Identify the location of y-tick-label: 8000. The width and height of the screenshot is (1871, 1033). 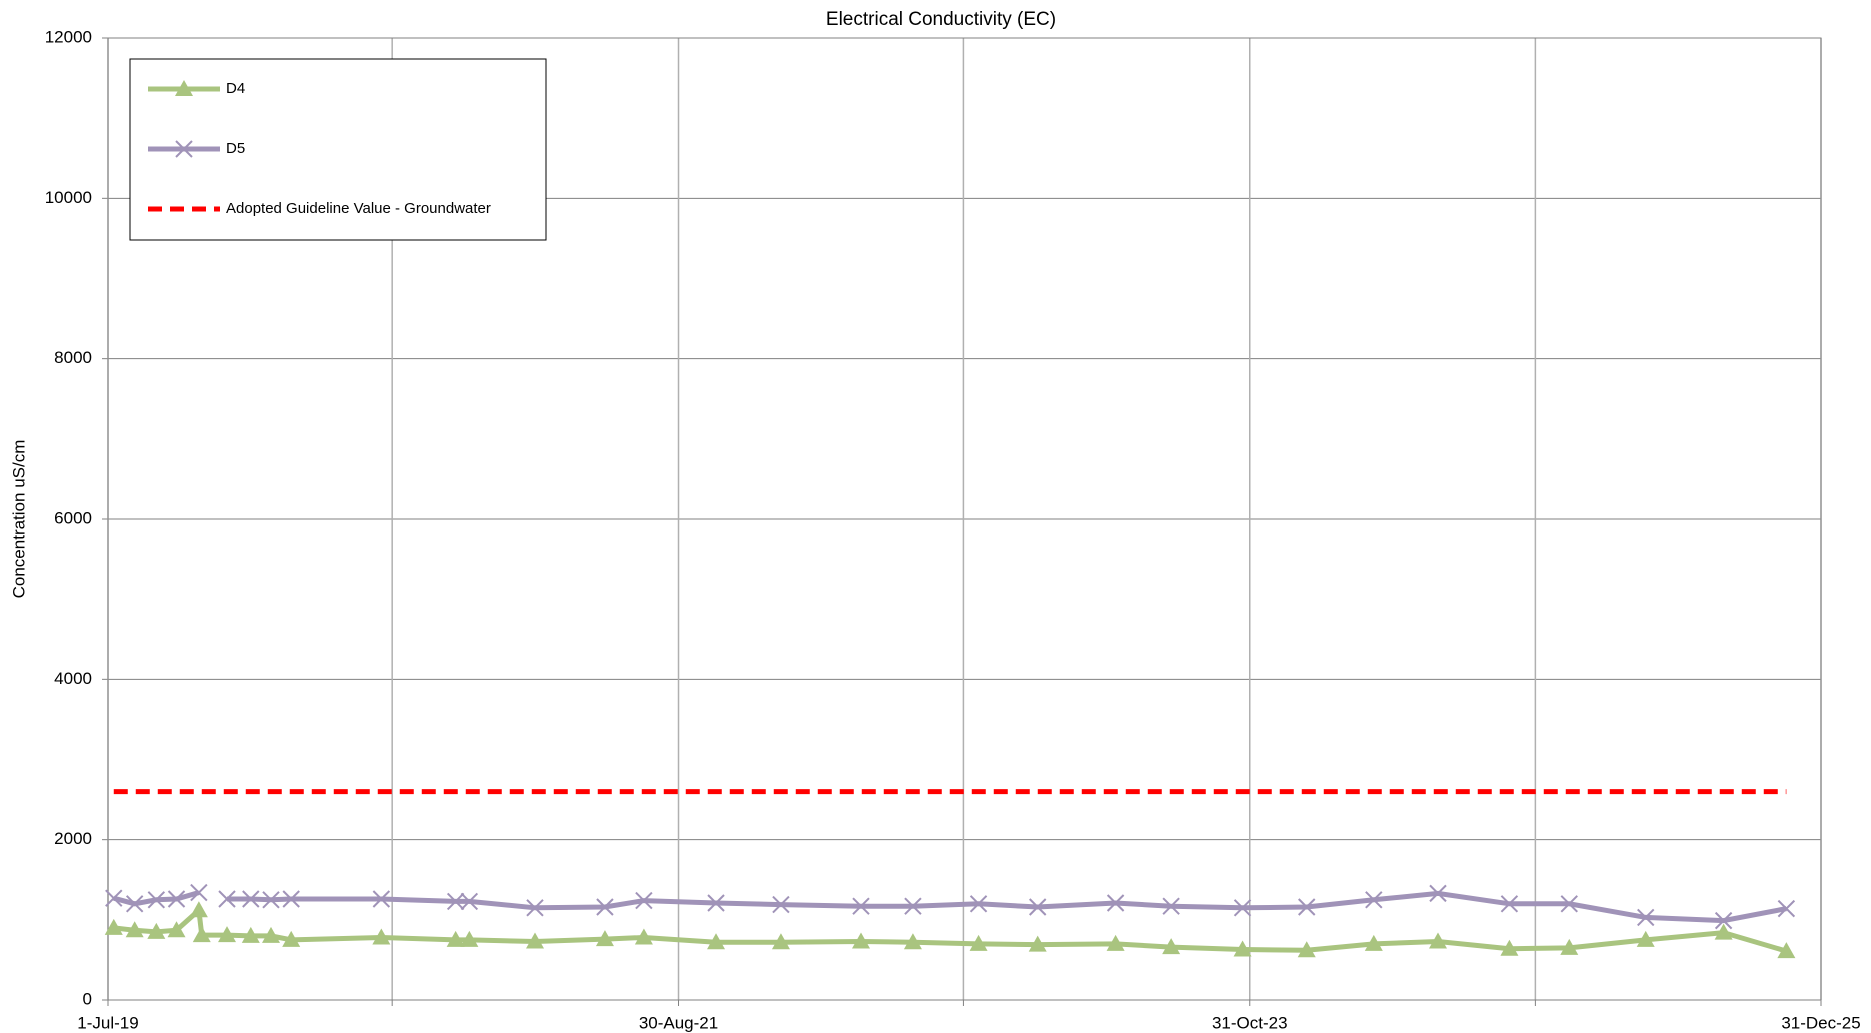
(73, 357).